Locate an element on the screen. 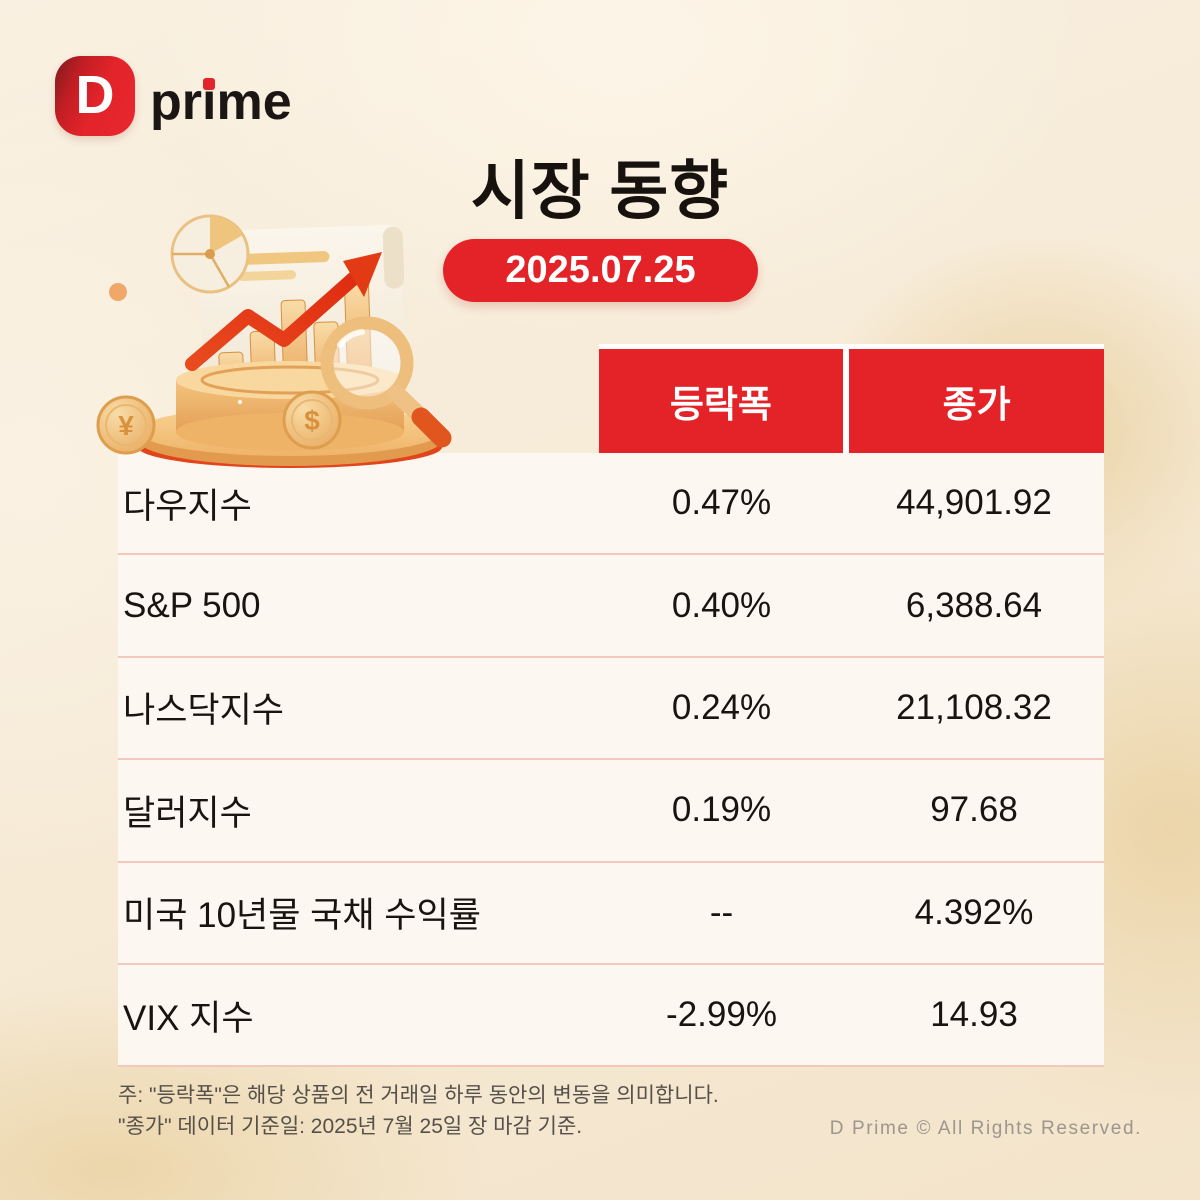 The width and height of the screenshot is (1200, 1200). podium is located at coordinates (290, 414).